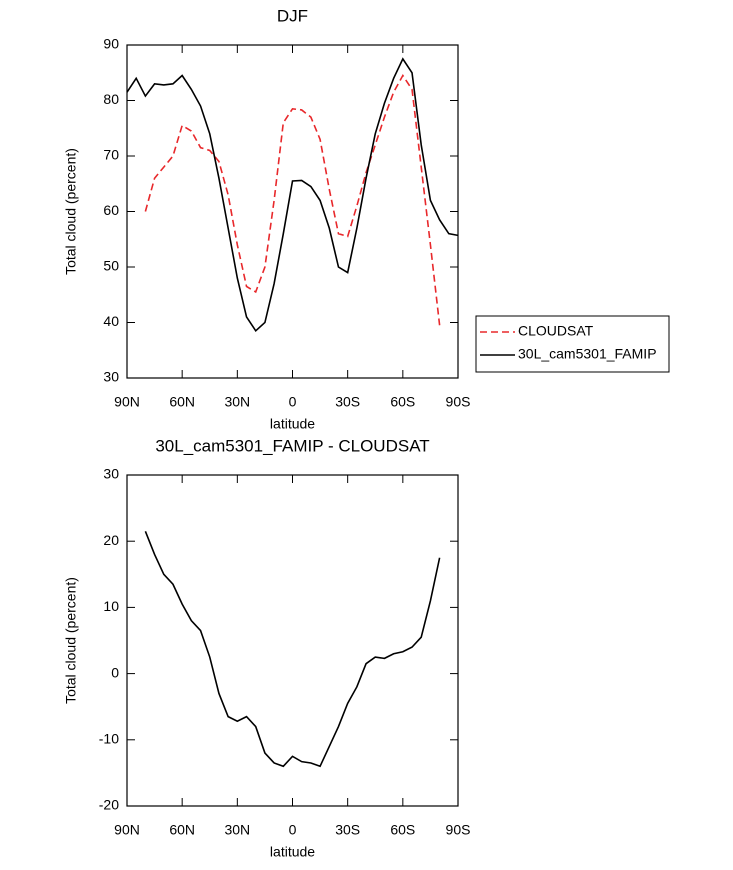  Describe the element at coordinates (556, 331) in the screenshot. I see `legend-label: CLOUDSAT` at that location.